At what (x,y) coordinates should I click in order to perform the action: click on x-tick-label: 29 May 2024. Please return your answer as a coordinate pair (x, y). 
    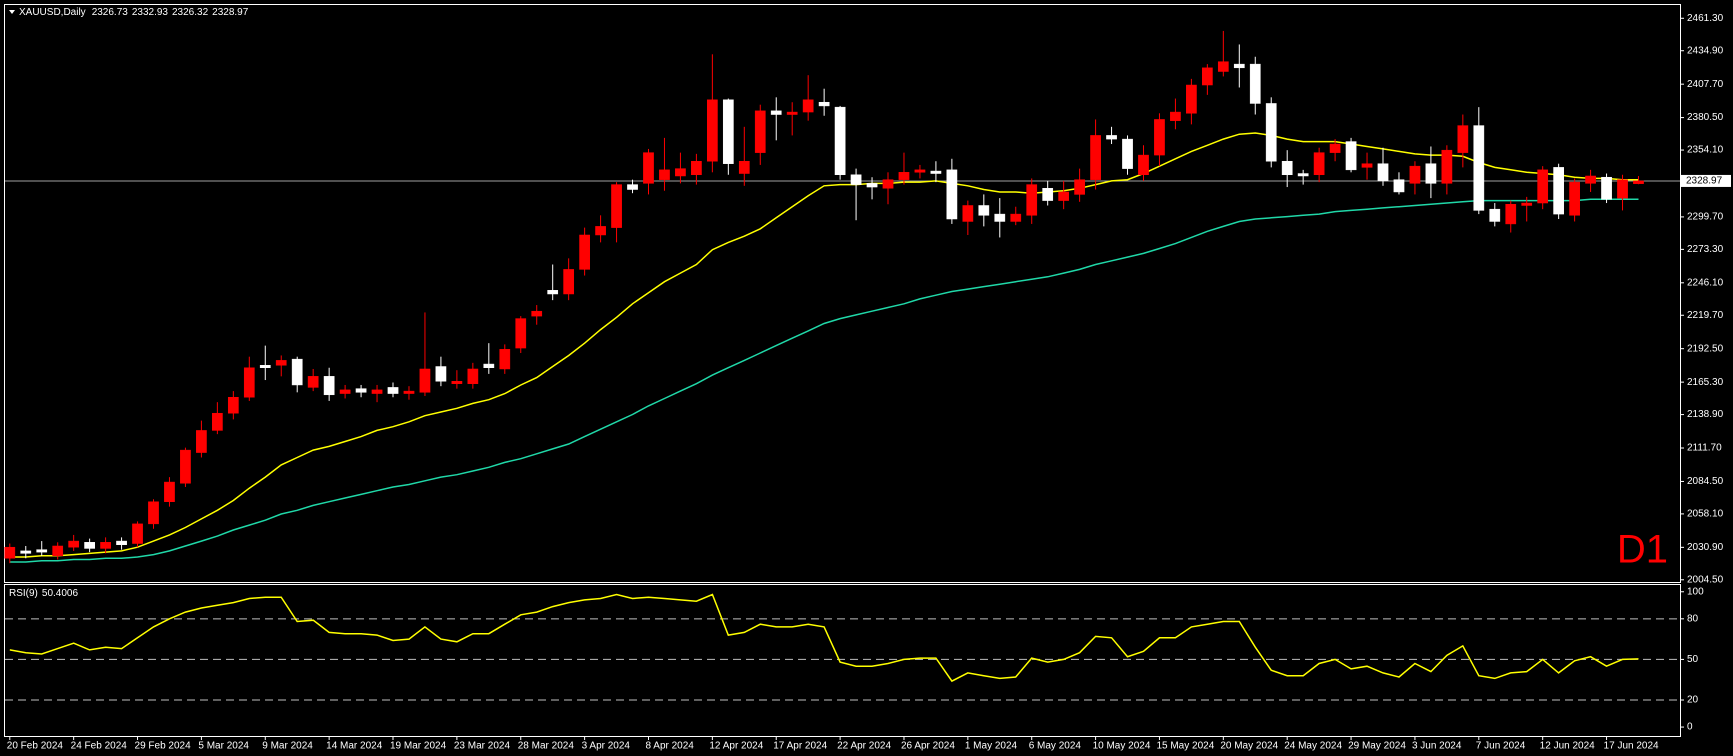
    Looking at the image, I should click on (1377, 746).